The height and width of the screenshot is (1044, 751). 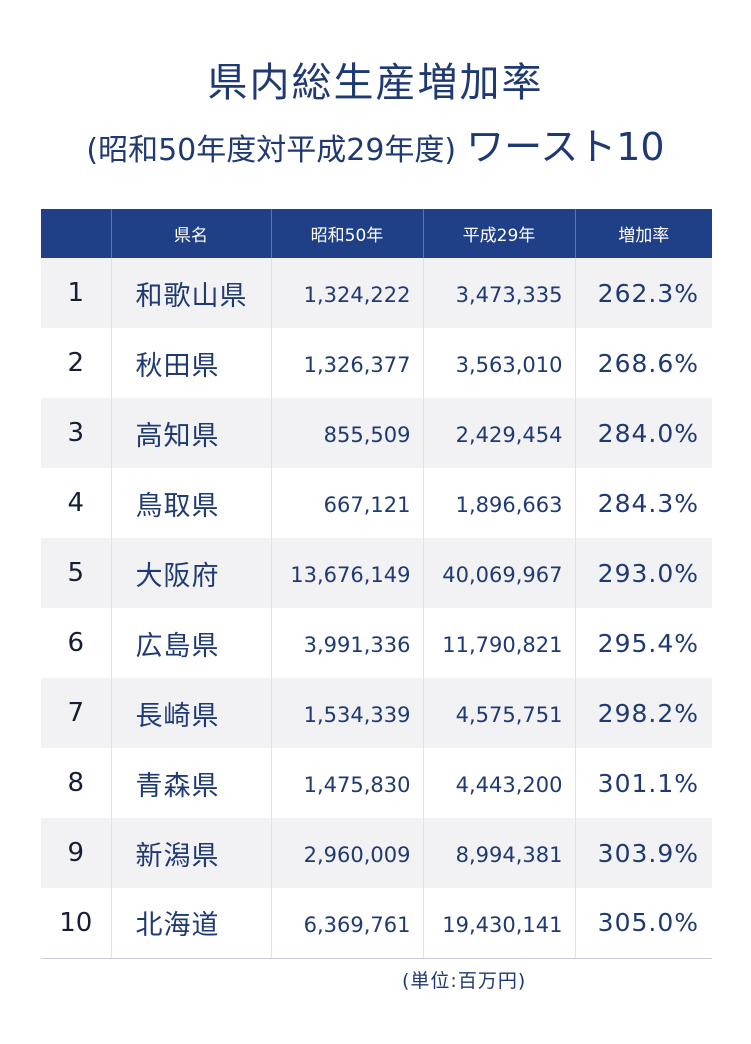 I want to click on rank-cell: 1, so click(x=76, y=293).